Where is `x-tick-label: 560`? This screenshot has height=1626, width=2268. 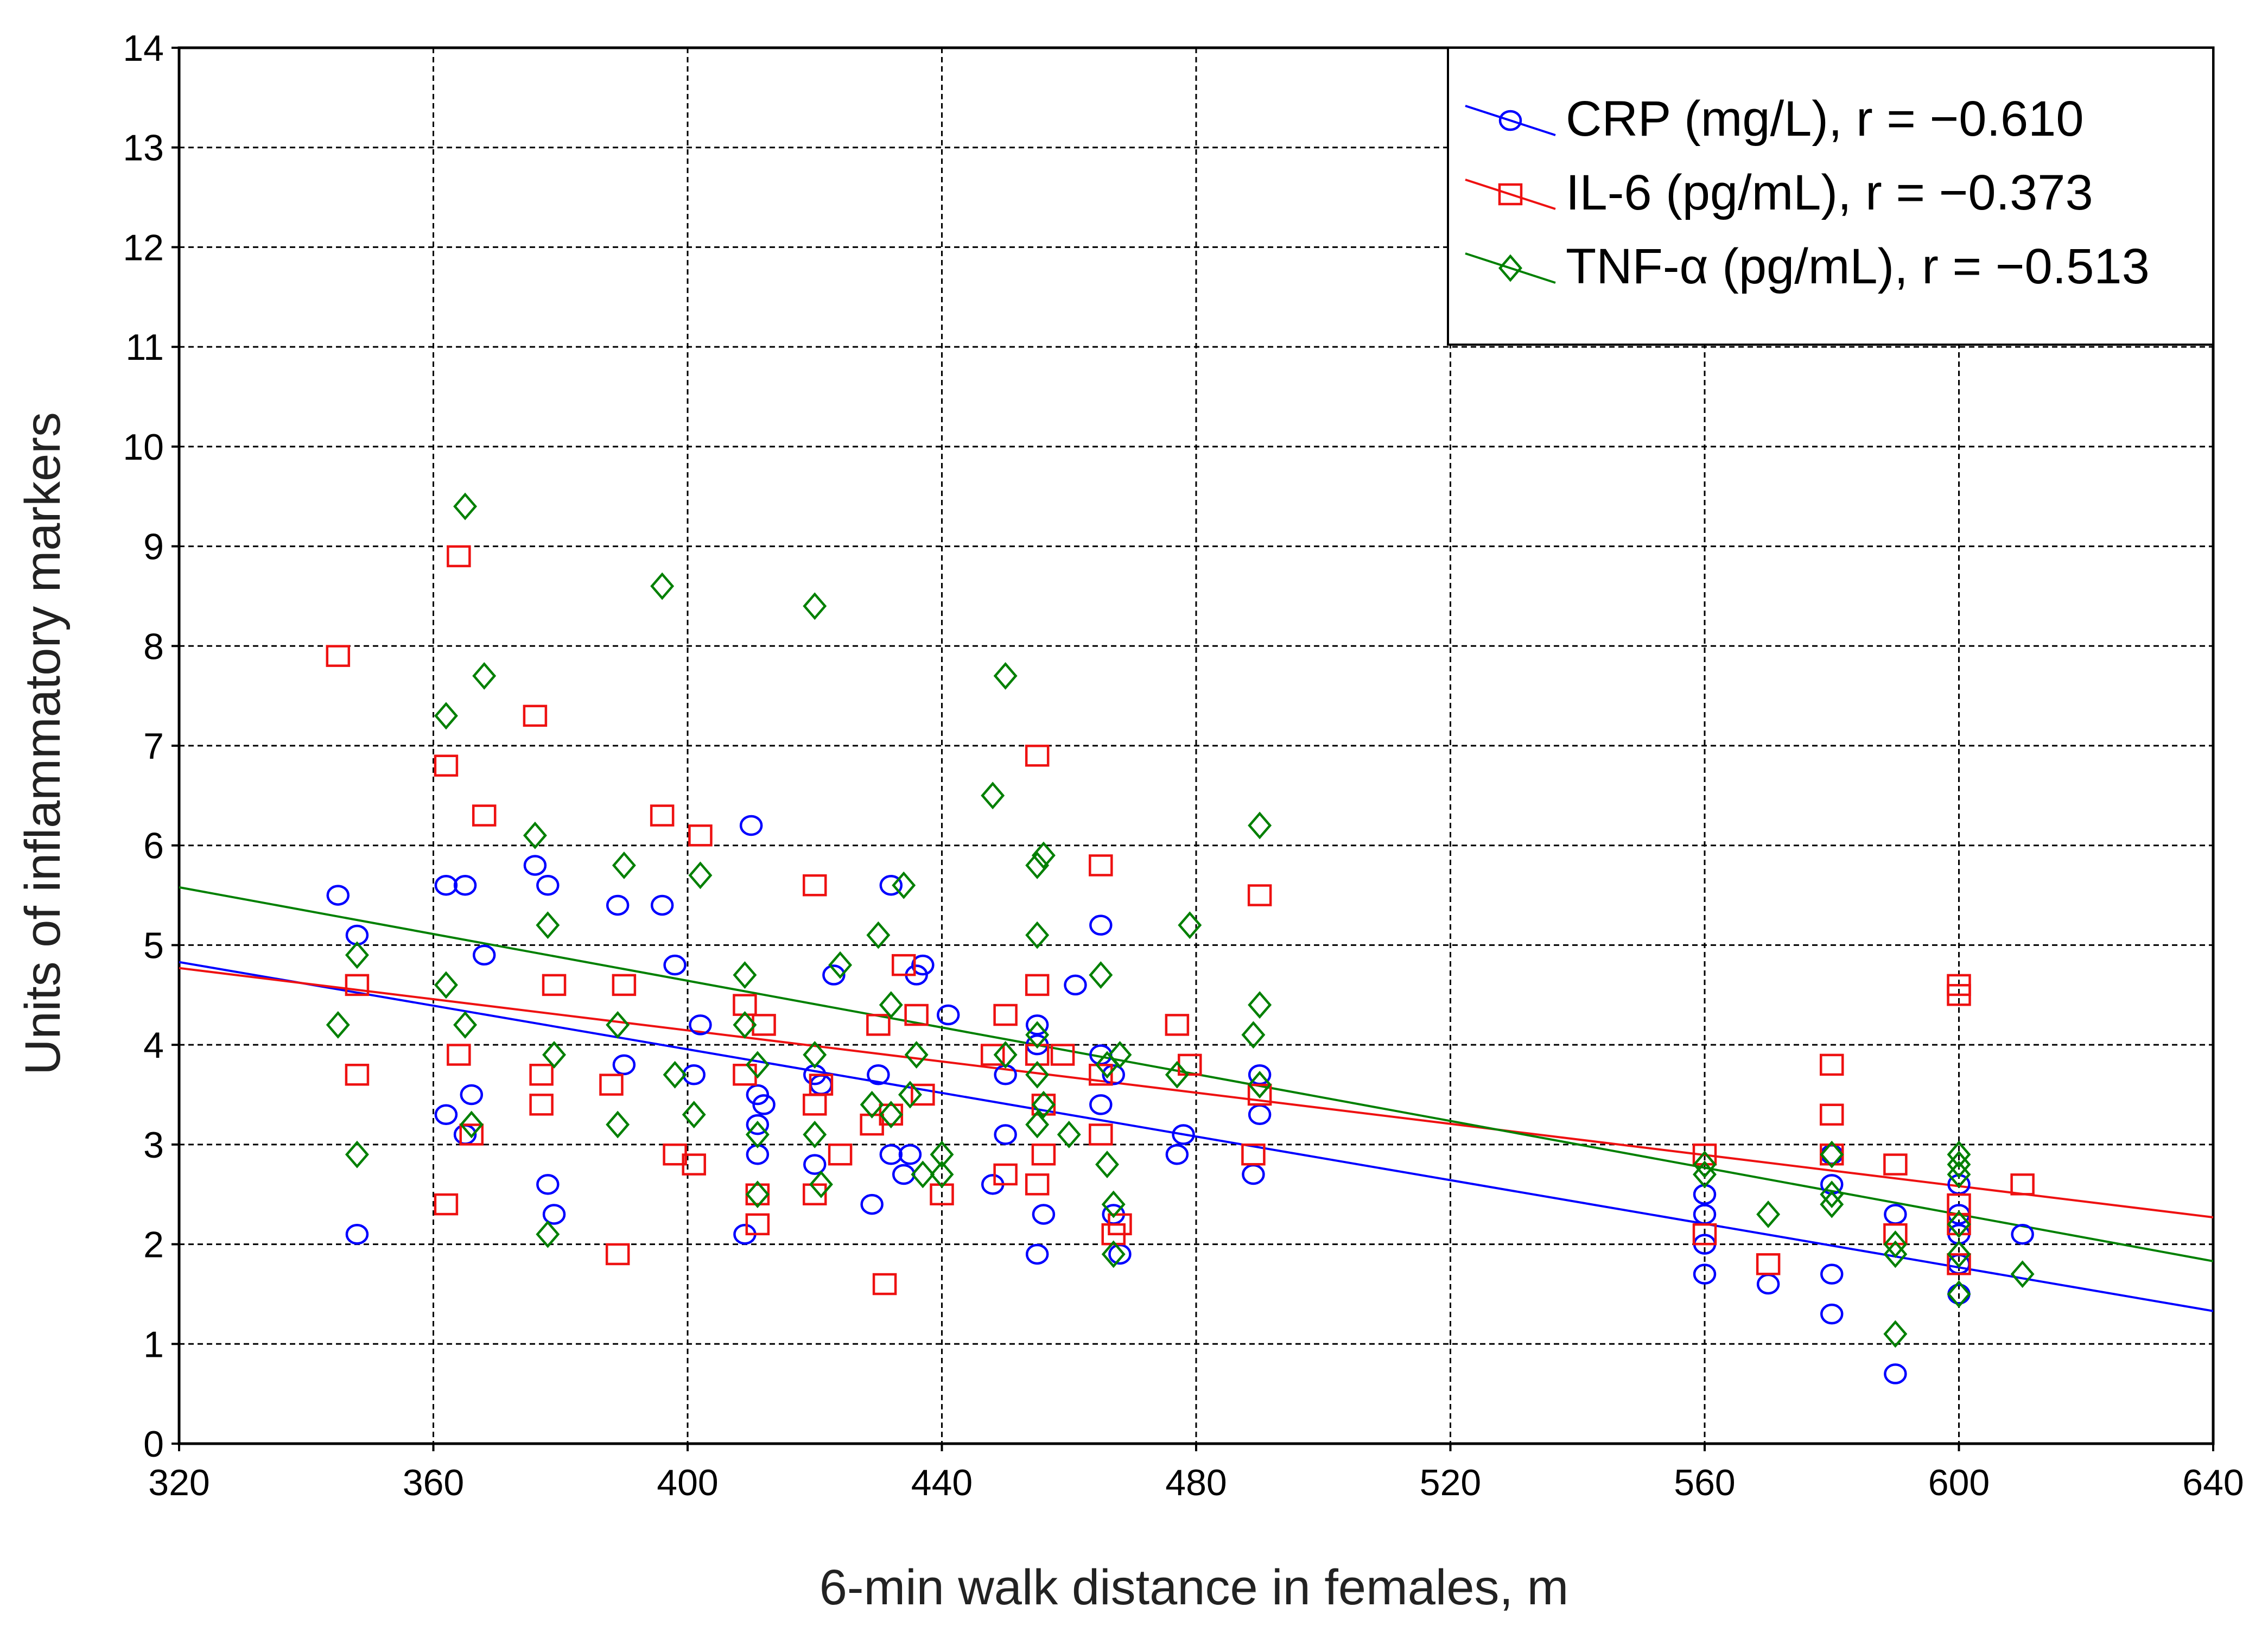 x-tick-label: 560 is located at coordinates (1704, 1482).